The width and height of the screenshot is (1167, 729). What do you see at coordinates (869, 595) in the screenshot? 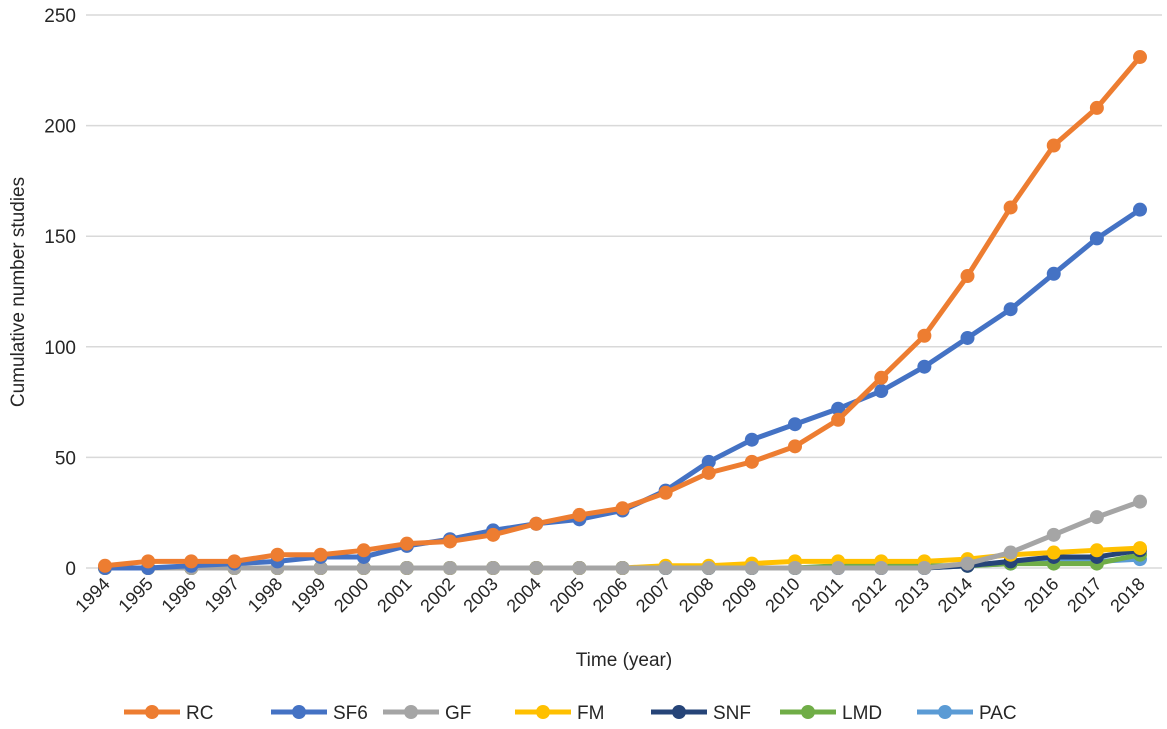
I see `x-tick-label: 2012` at bounding box center [869, 595].